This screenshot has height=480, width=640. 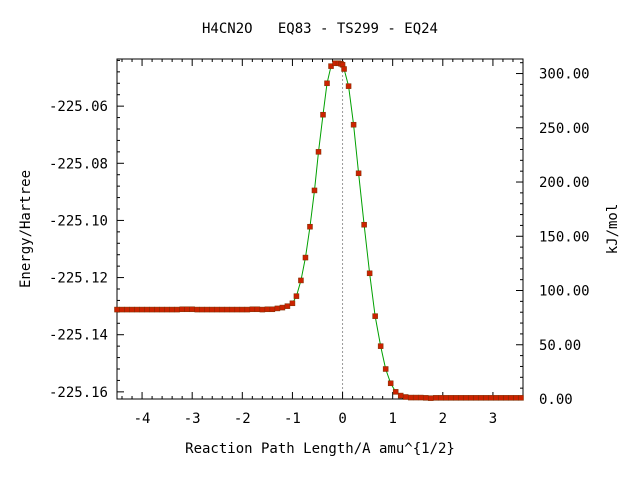 I want to click on chart-title: H4CN2O EQ83 - TS299 - EQ24, so click(x=320, y=29).